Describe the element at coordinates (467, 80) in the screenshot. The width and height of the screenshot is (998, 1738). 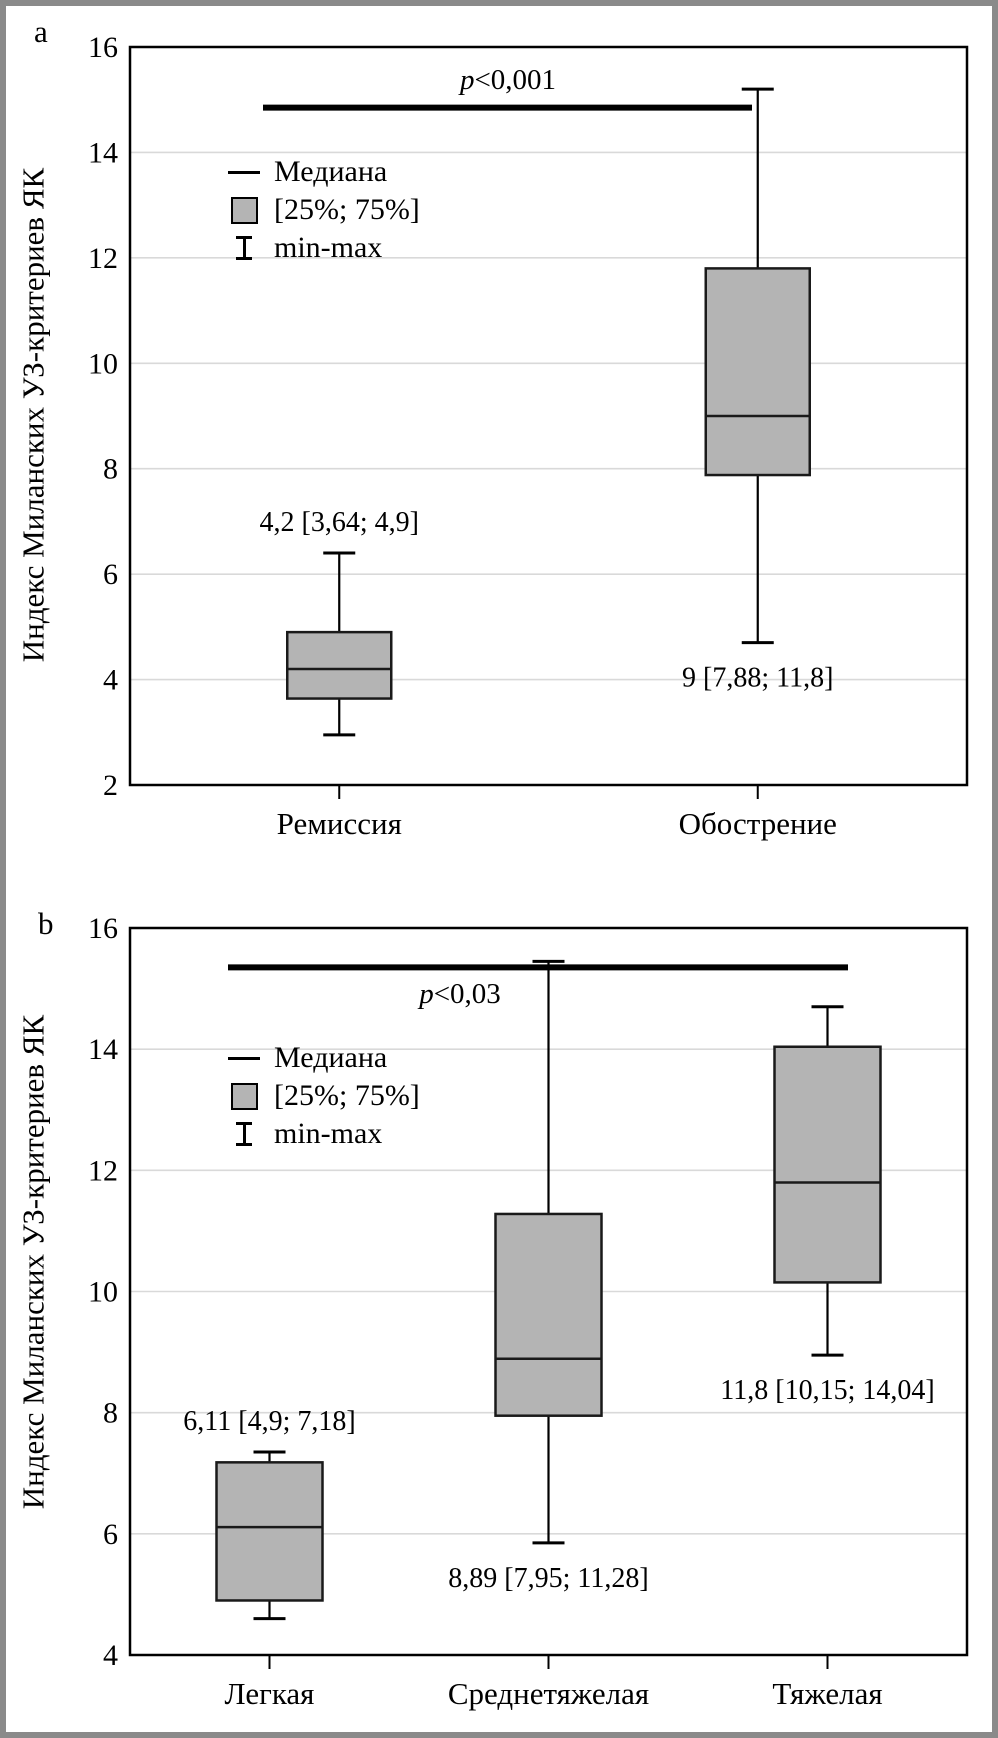
I see `p-symbol-a: p` at that location.